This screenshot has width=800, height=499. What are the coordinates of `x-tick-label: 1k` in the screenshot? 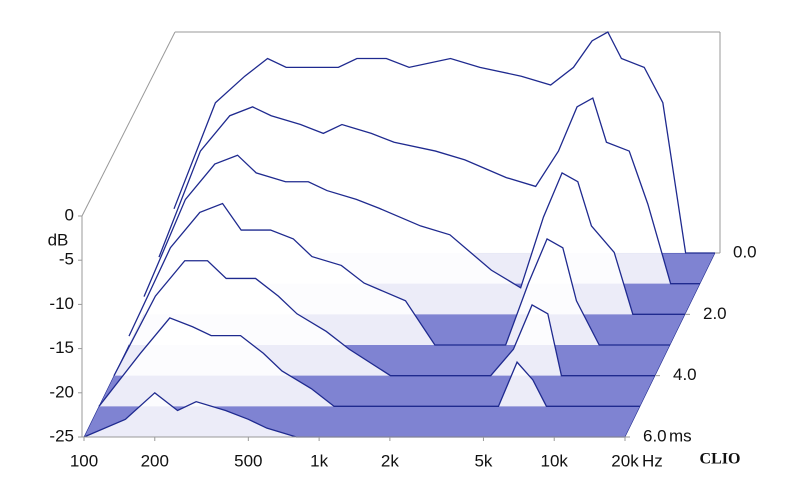 It's located at (319, 460).